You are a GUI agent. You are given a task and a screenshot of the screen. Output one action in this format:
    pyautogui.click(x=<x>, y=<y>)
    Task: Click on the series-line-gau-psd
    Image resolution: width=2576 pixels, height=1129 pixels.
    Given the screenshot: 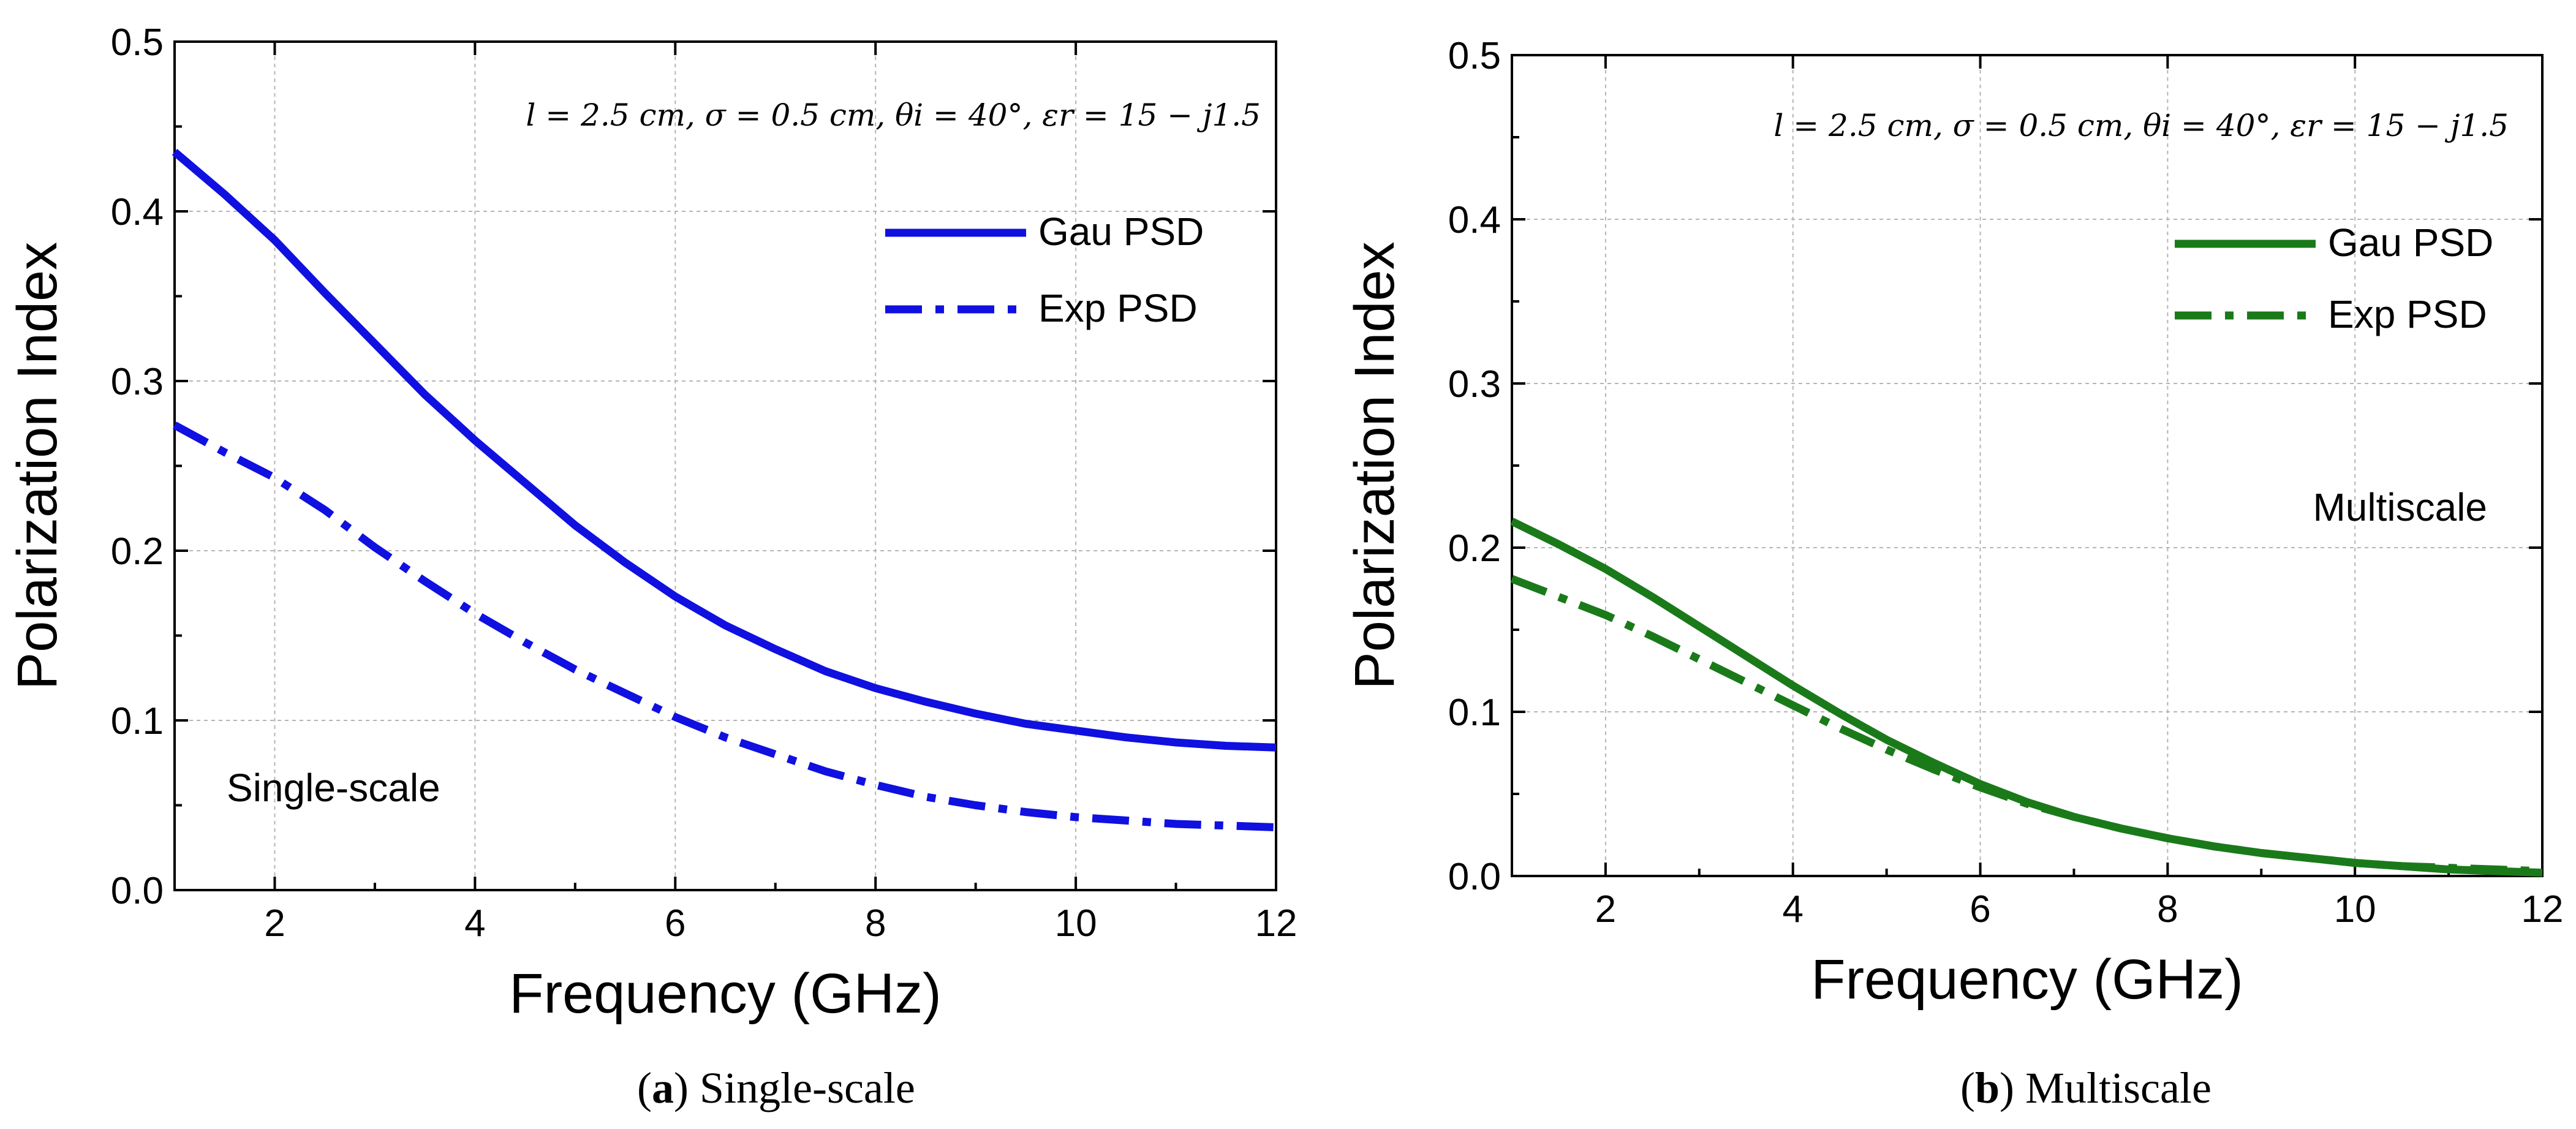 What is the action you would take?
    pyautogui.click(x=2026, y=697)
    